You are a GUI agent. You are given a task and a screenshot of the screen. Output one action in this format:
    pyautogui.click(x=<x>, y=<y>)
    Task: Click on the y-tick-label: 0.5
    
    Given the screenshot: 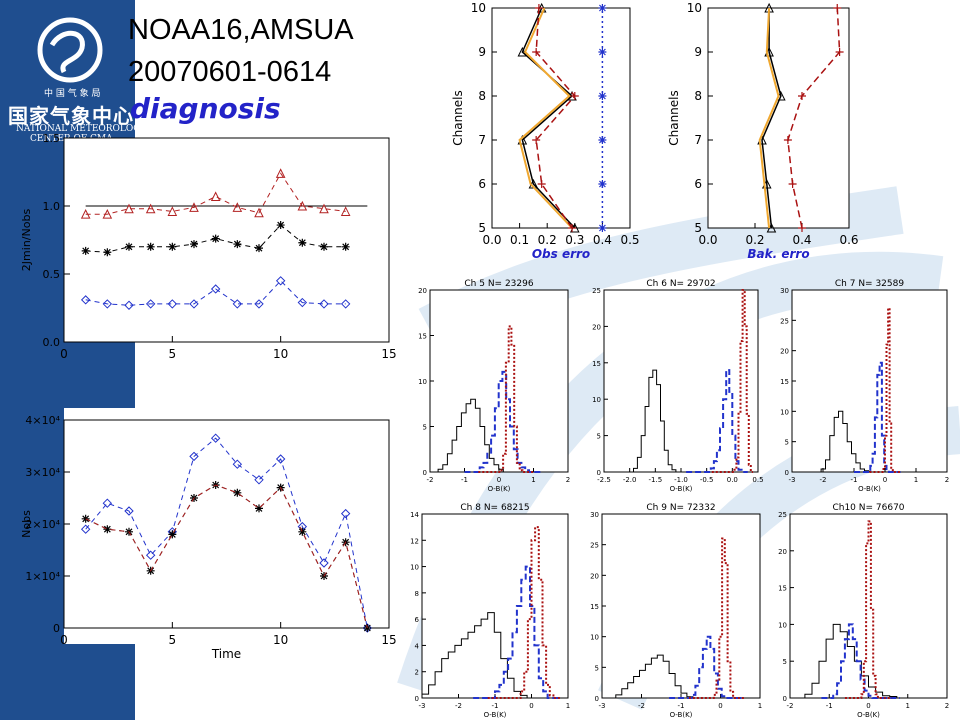 What is the action you would take?
    pyautogui.click(x=52, y=274)
    